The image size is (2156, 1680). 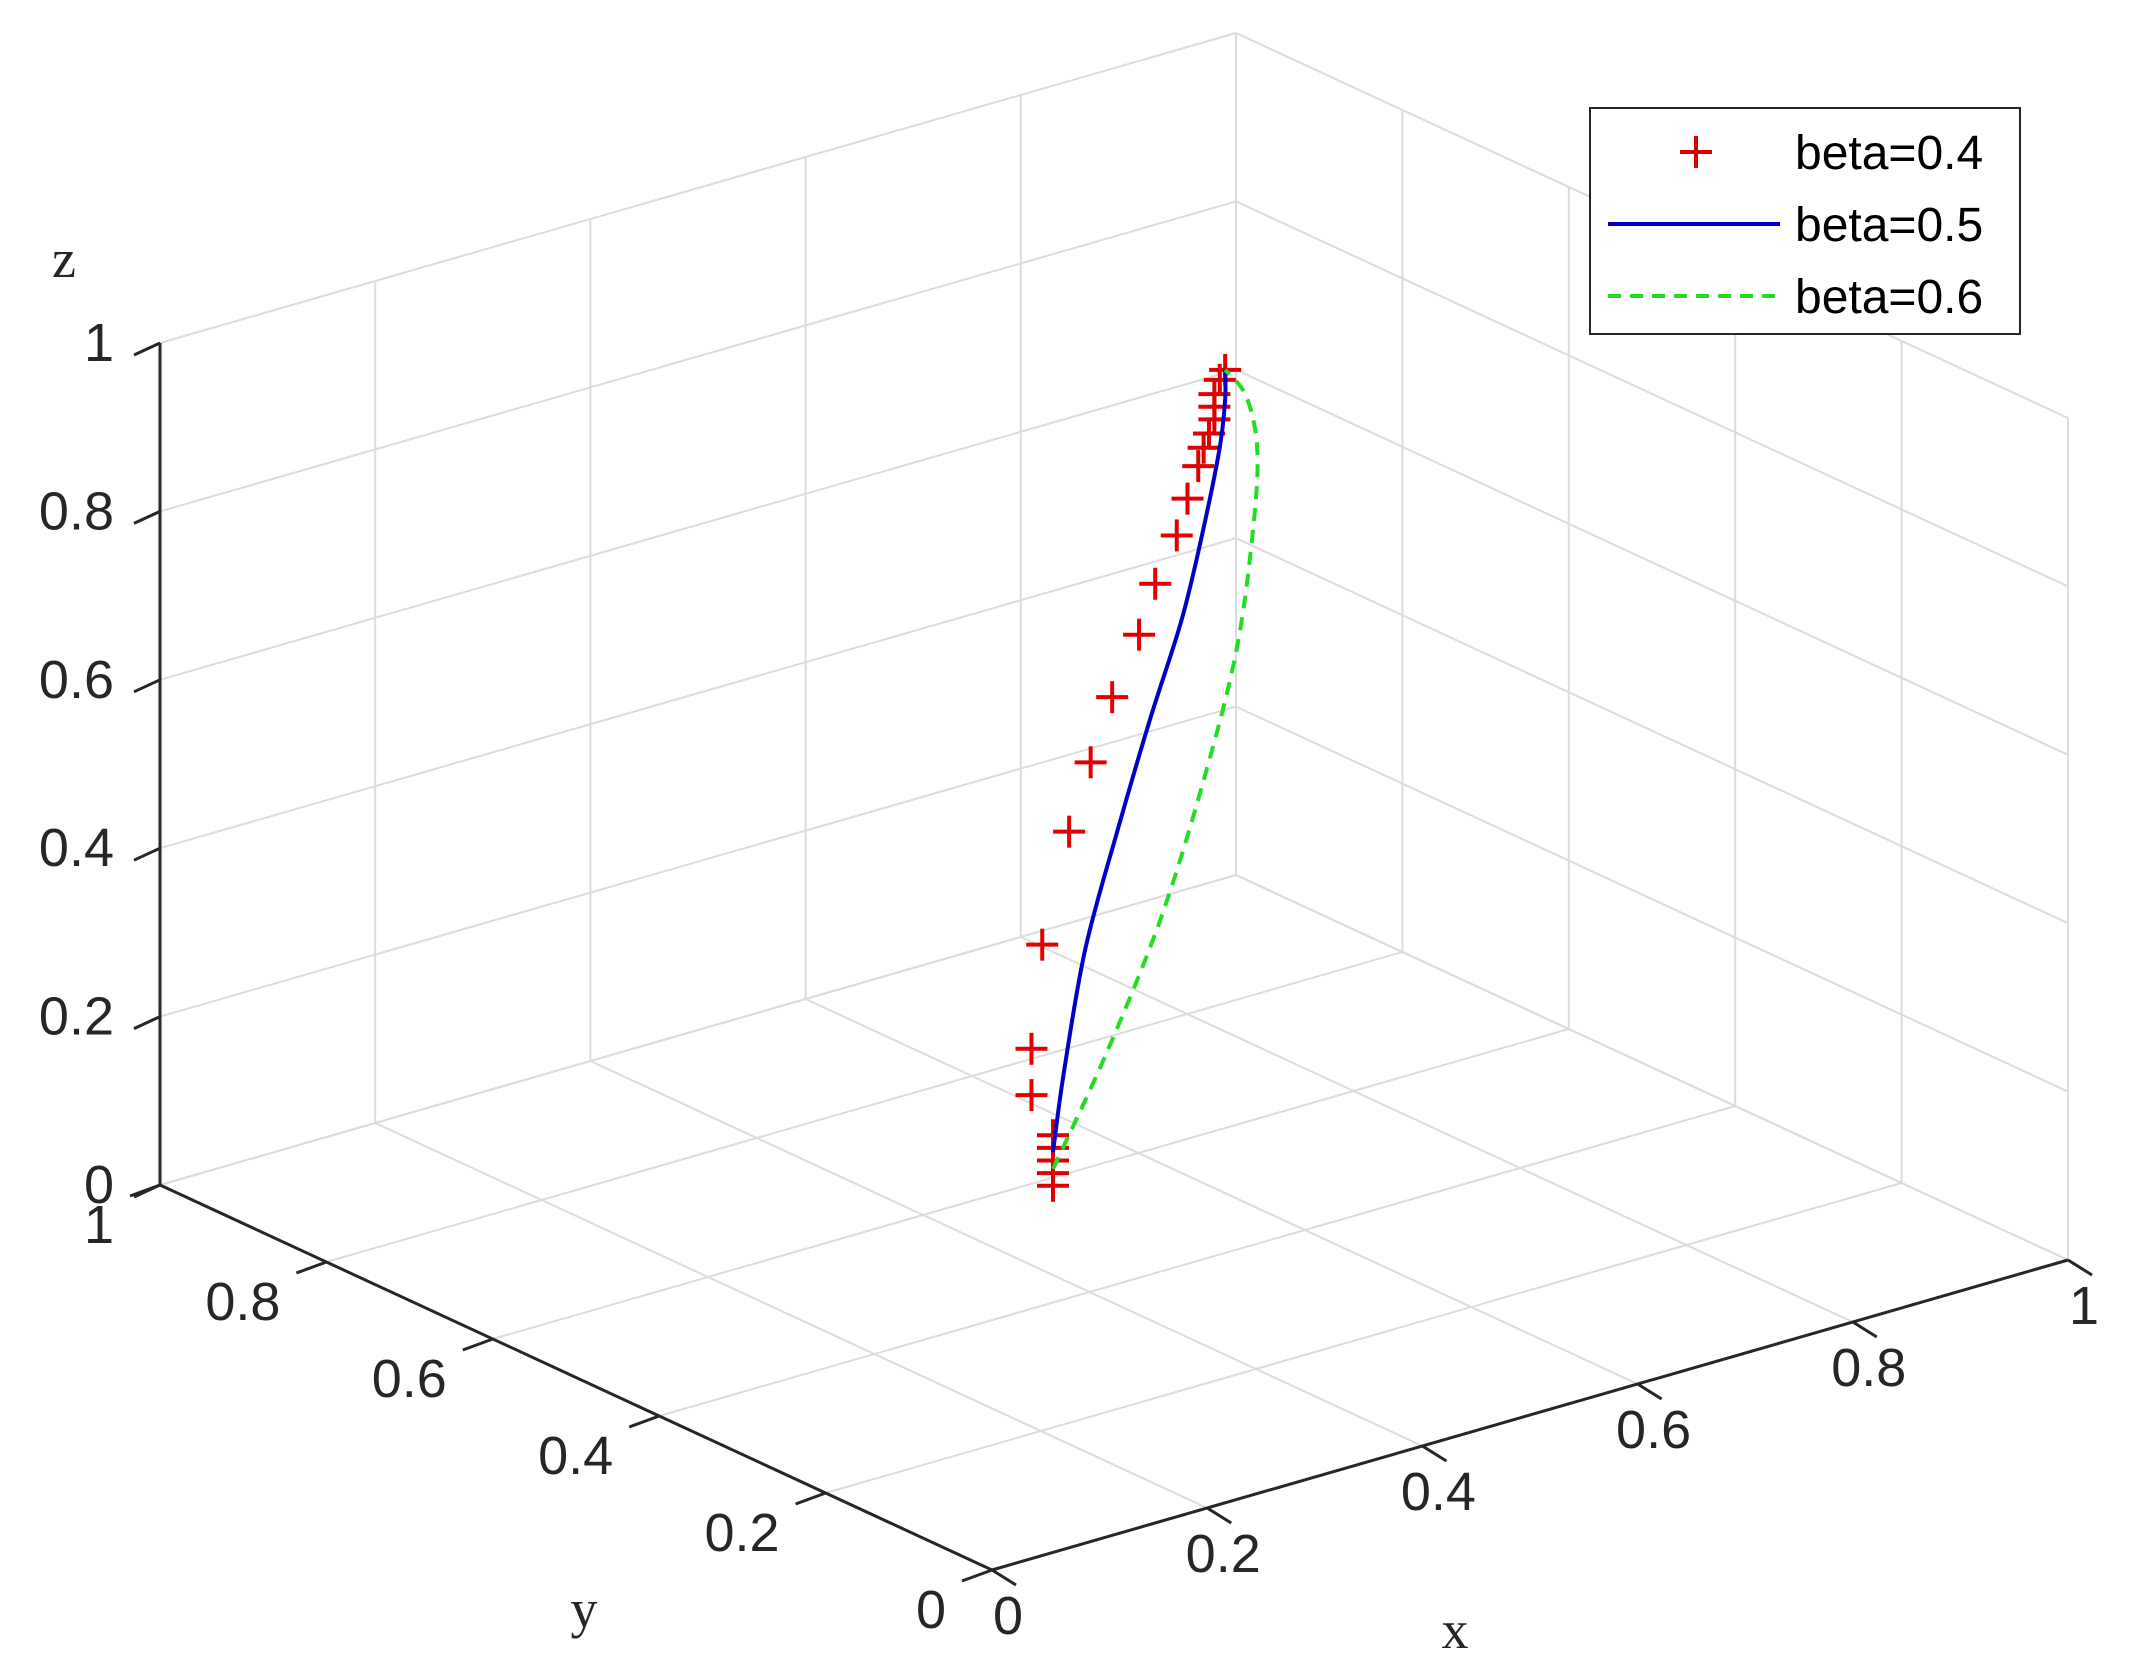 What do you see at coordinates (1868, 1368) in the screenshot?
I see `x-tick-label: 0.8` at bounding box center [1868, 1368].